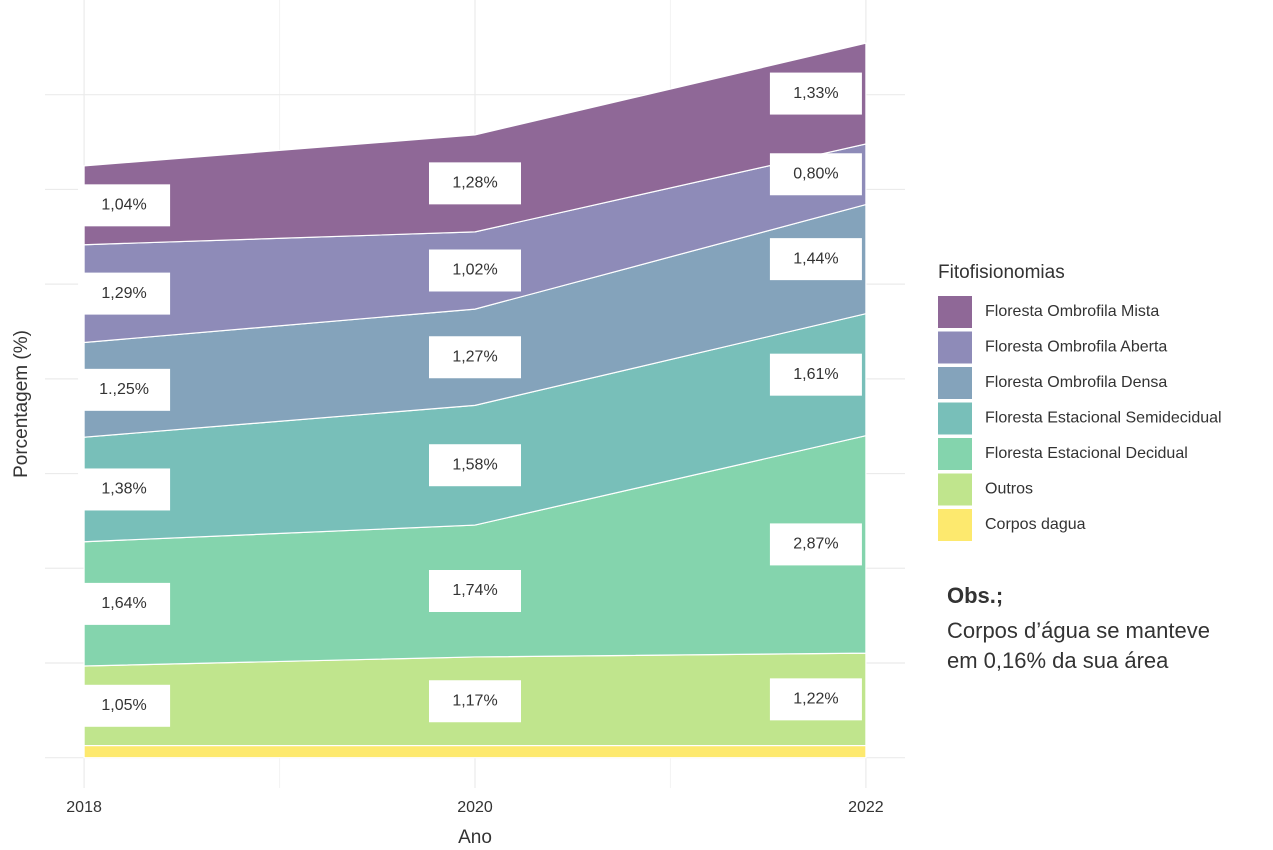 This screenshot has width=1273, height=850. I want to click on data-label: 1,44%, so click(815, 258).